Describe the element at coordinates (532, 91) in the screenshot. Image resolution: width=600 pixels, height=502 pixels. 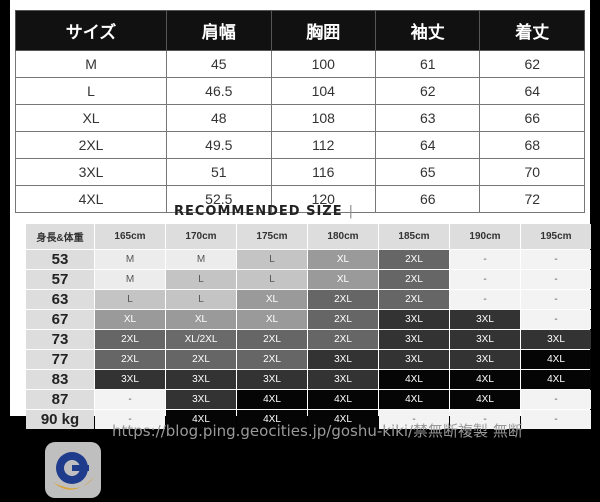
I see `spec-cell: 64` at that location.